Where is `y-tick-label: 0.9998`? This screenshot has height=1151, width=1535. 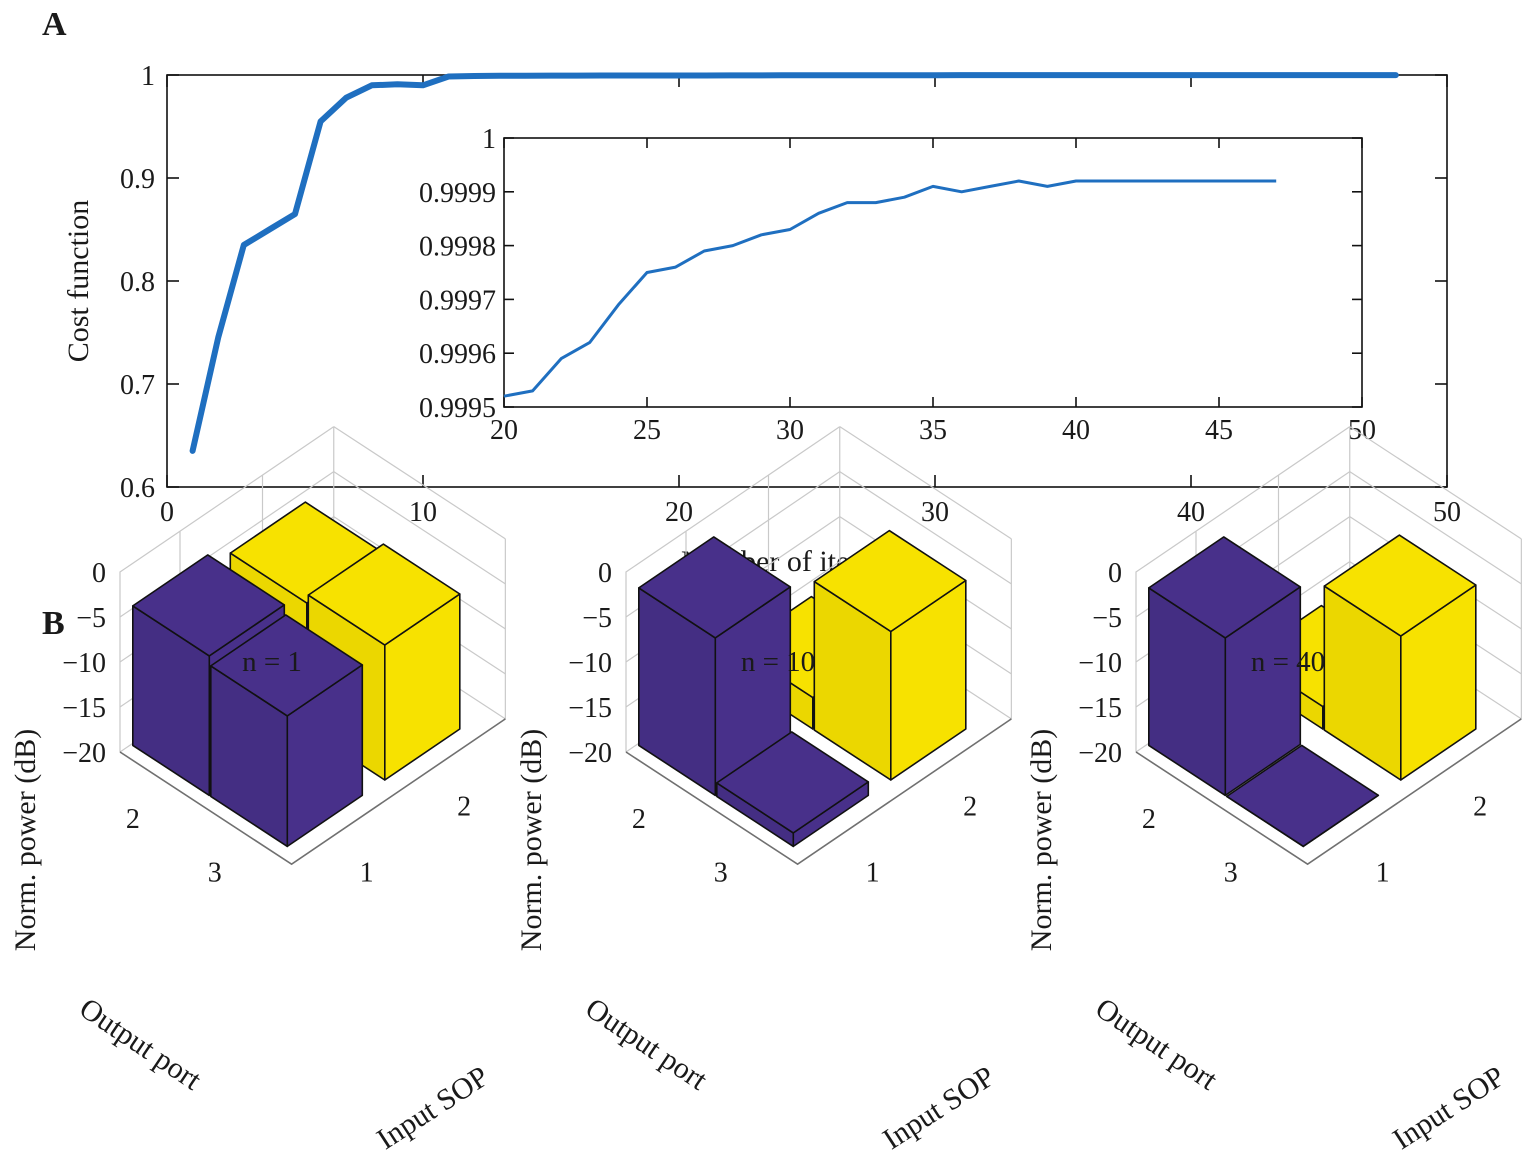 y-tick-label: 0.9998 is located at coordinates (457, 247).